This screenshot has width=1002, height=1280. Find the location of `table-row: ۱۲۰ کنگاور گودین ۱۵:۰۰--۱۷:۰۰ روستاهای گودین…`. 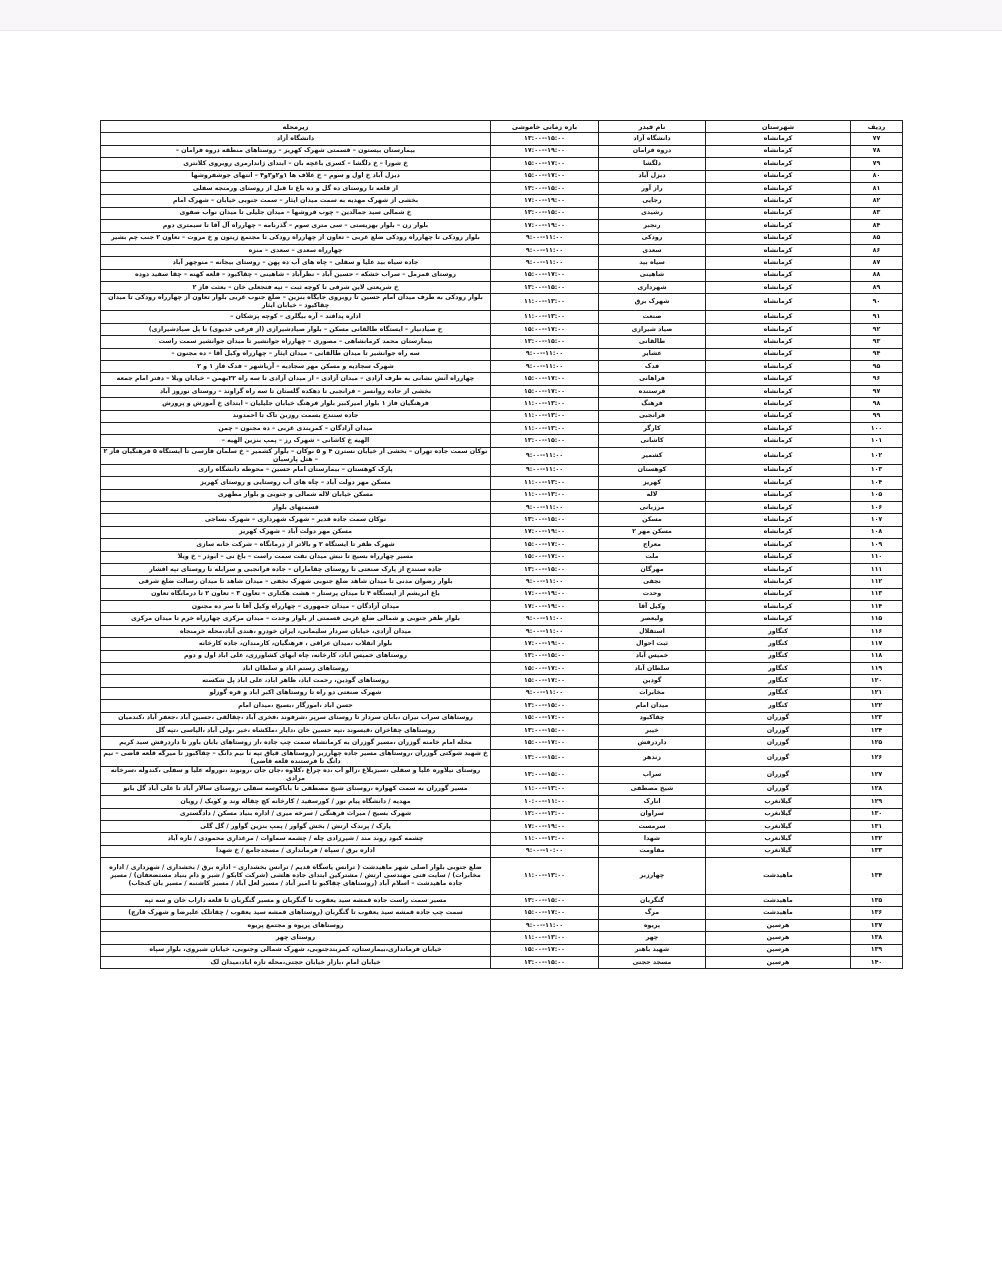

table-row: ۱۲۰ کنگاور گودین ۱۵:۰۰--۱۷:۰۰ روستاهای گودین… is located at coordinates (501, 681).